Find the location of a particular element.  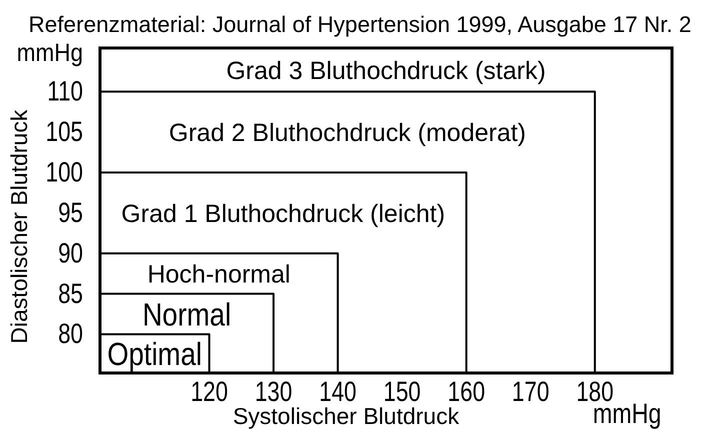

y-tick-label: 100 is located at coordinates (64, 172).